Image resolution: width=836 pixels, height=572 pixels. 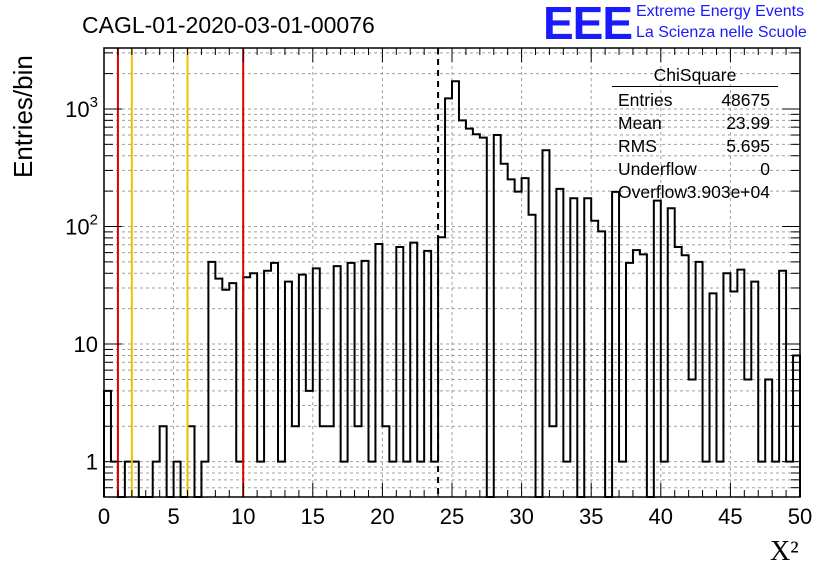 What do you see at coordinates (23, 116) in the screenshot?
I see `y-axis-label: Entries/bin` at bounding box center [23, 116].